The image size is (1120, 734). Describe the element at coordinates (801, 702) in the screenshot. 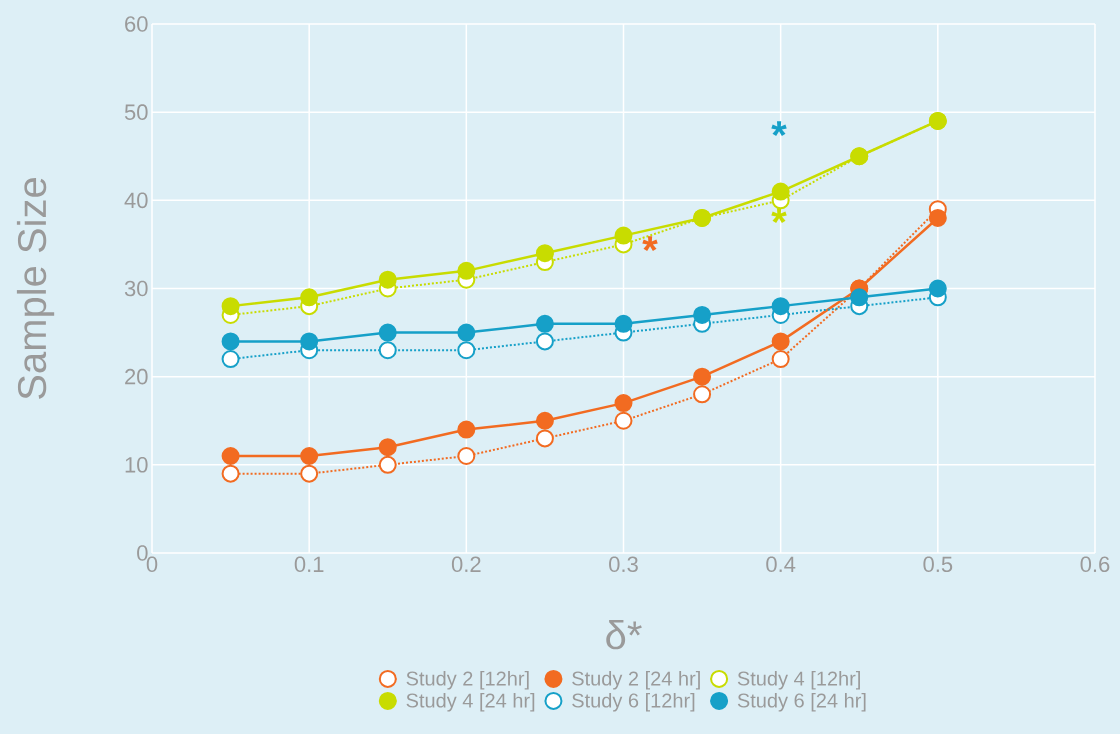

I see `legend-label: Study 6 [24 hr]` at that location.